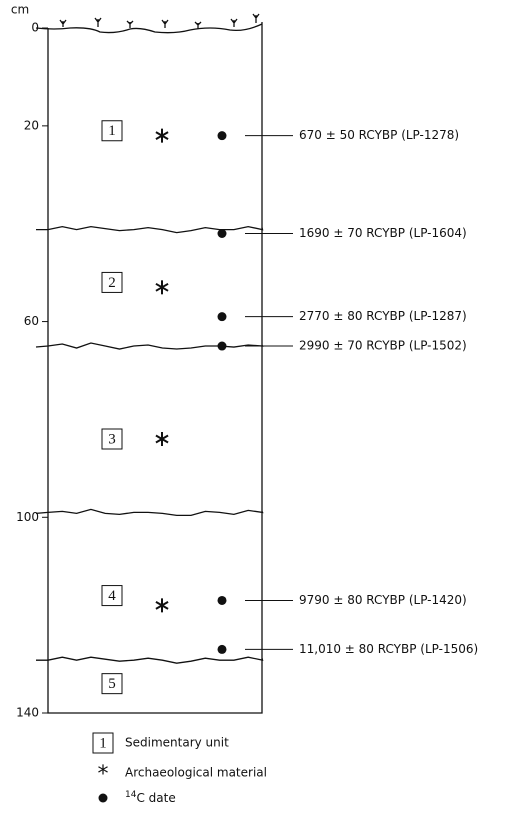 The height and width of the screenshot is (813, 513). I want to click on date-label: 9790 ± 80 RCYBP (LP-1420), so click(383, 600).